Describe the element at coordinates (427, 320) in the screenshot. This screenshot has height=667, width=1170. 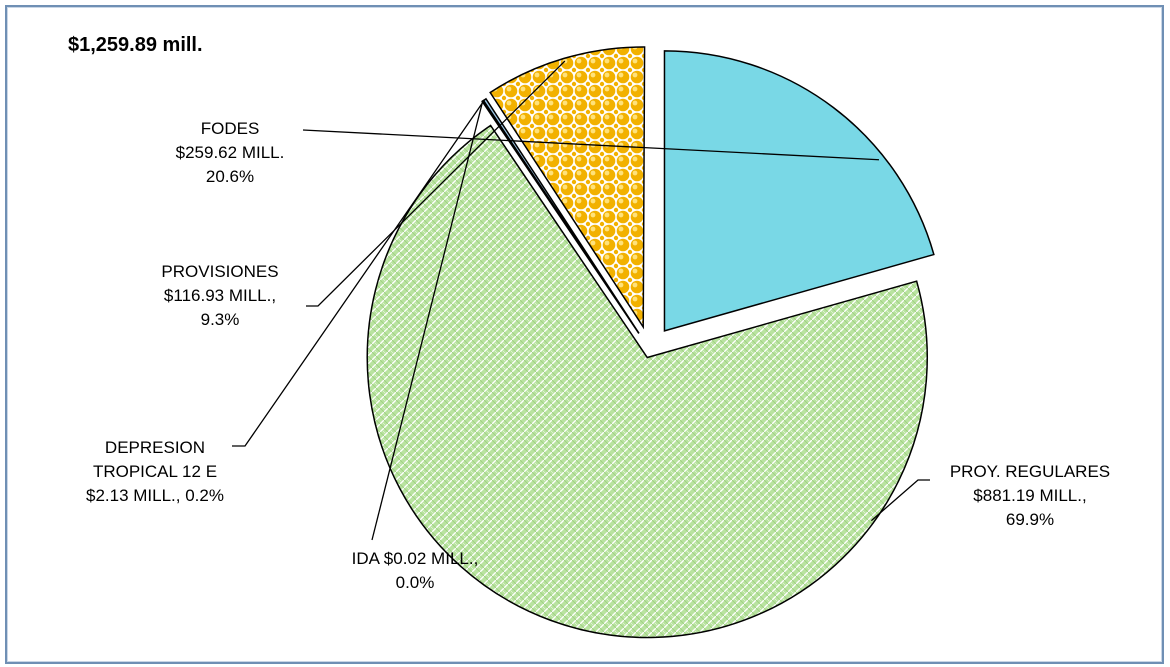
I see `leader-ida` at that location.